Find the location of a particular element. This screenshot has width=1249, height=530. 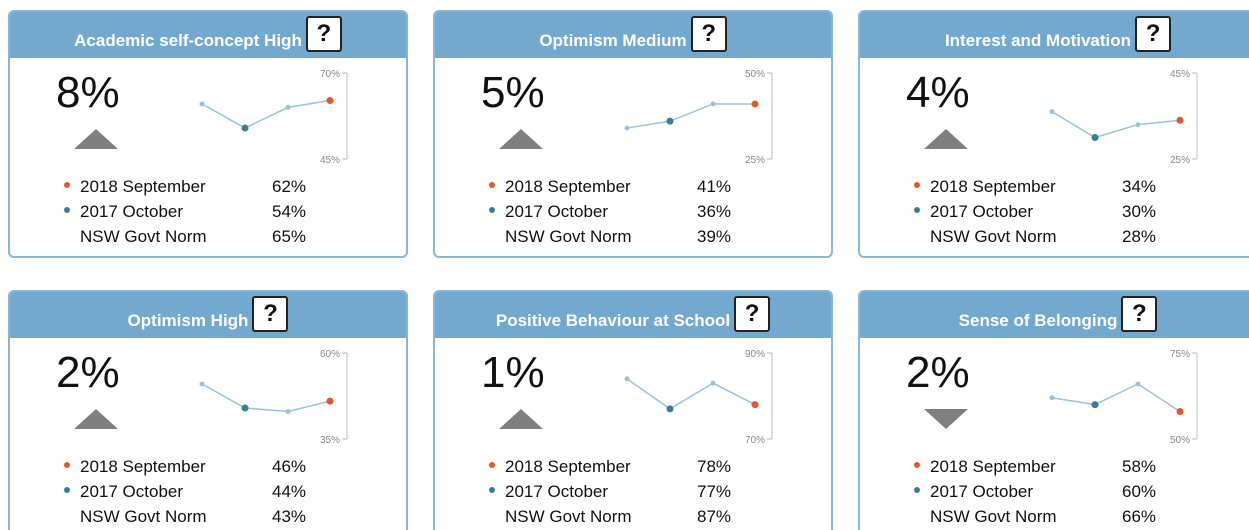

card-header: Optimism High? is located at coordinates (208, 315).